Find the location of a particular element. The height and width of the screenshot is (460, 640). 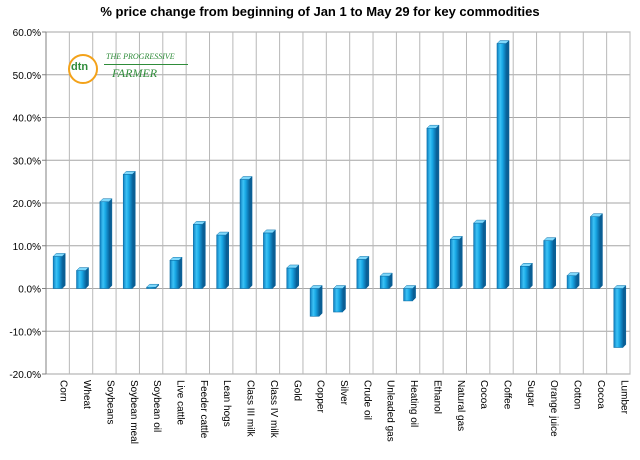

x-tick-label: Class III milk is located at coordinates (250, 409).